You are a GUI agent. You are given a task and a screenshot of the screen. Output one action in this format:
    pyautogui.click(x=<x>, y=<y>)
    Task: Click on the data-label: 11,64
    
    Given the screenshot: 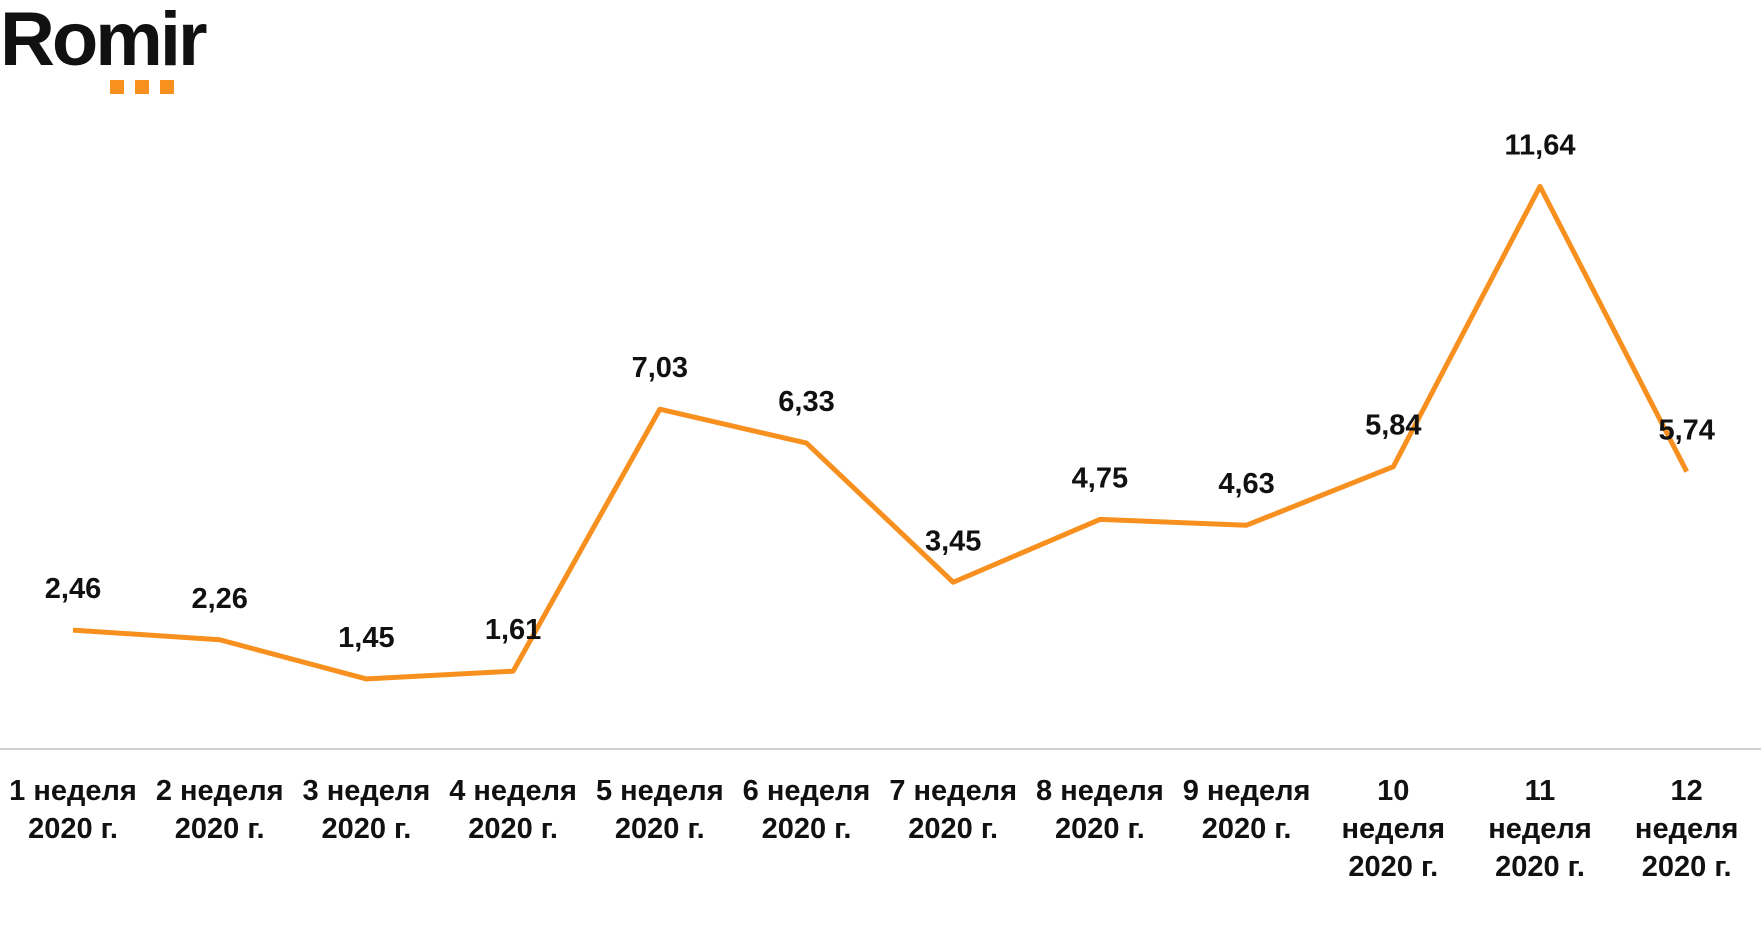 What is the action you would take?
    pyautogui.click(x=1540, y=145)
    